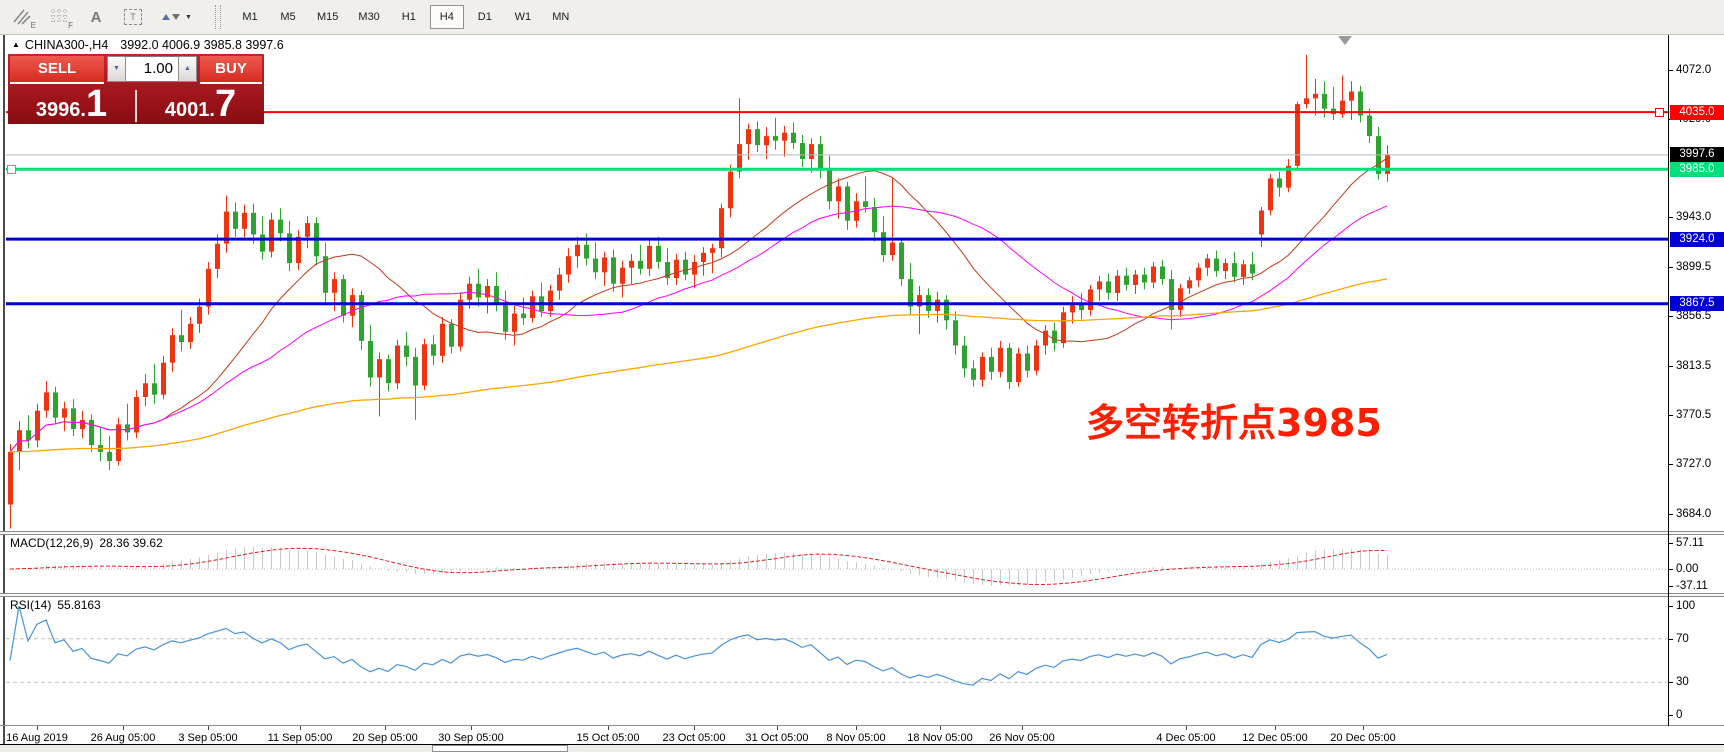 This screenshot has height=752, width=1724. What do you see at coordinates (940, 738) in the screenshot?
I see `x-axis-date-label: 18 Nov 05:00` at bounding box center [940, 738].